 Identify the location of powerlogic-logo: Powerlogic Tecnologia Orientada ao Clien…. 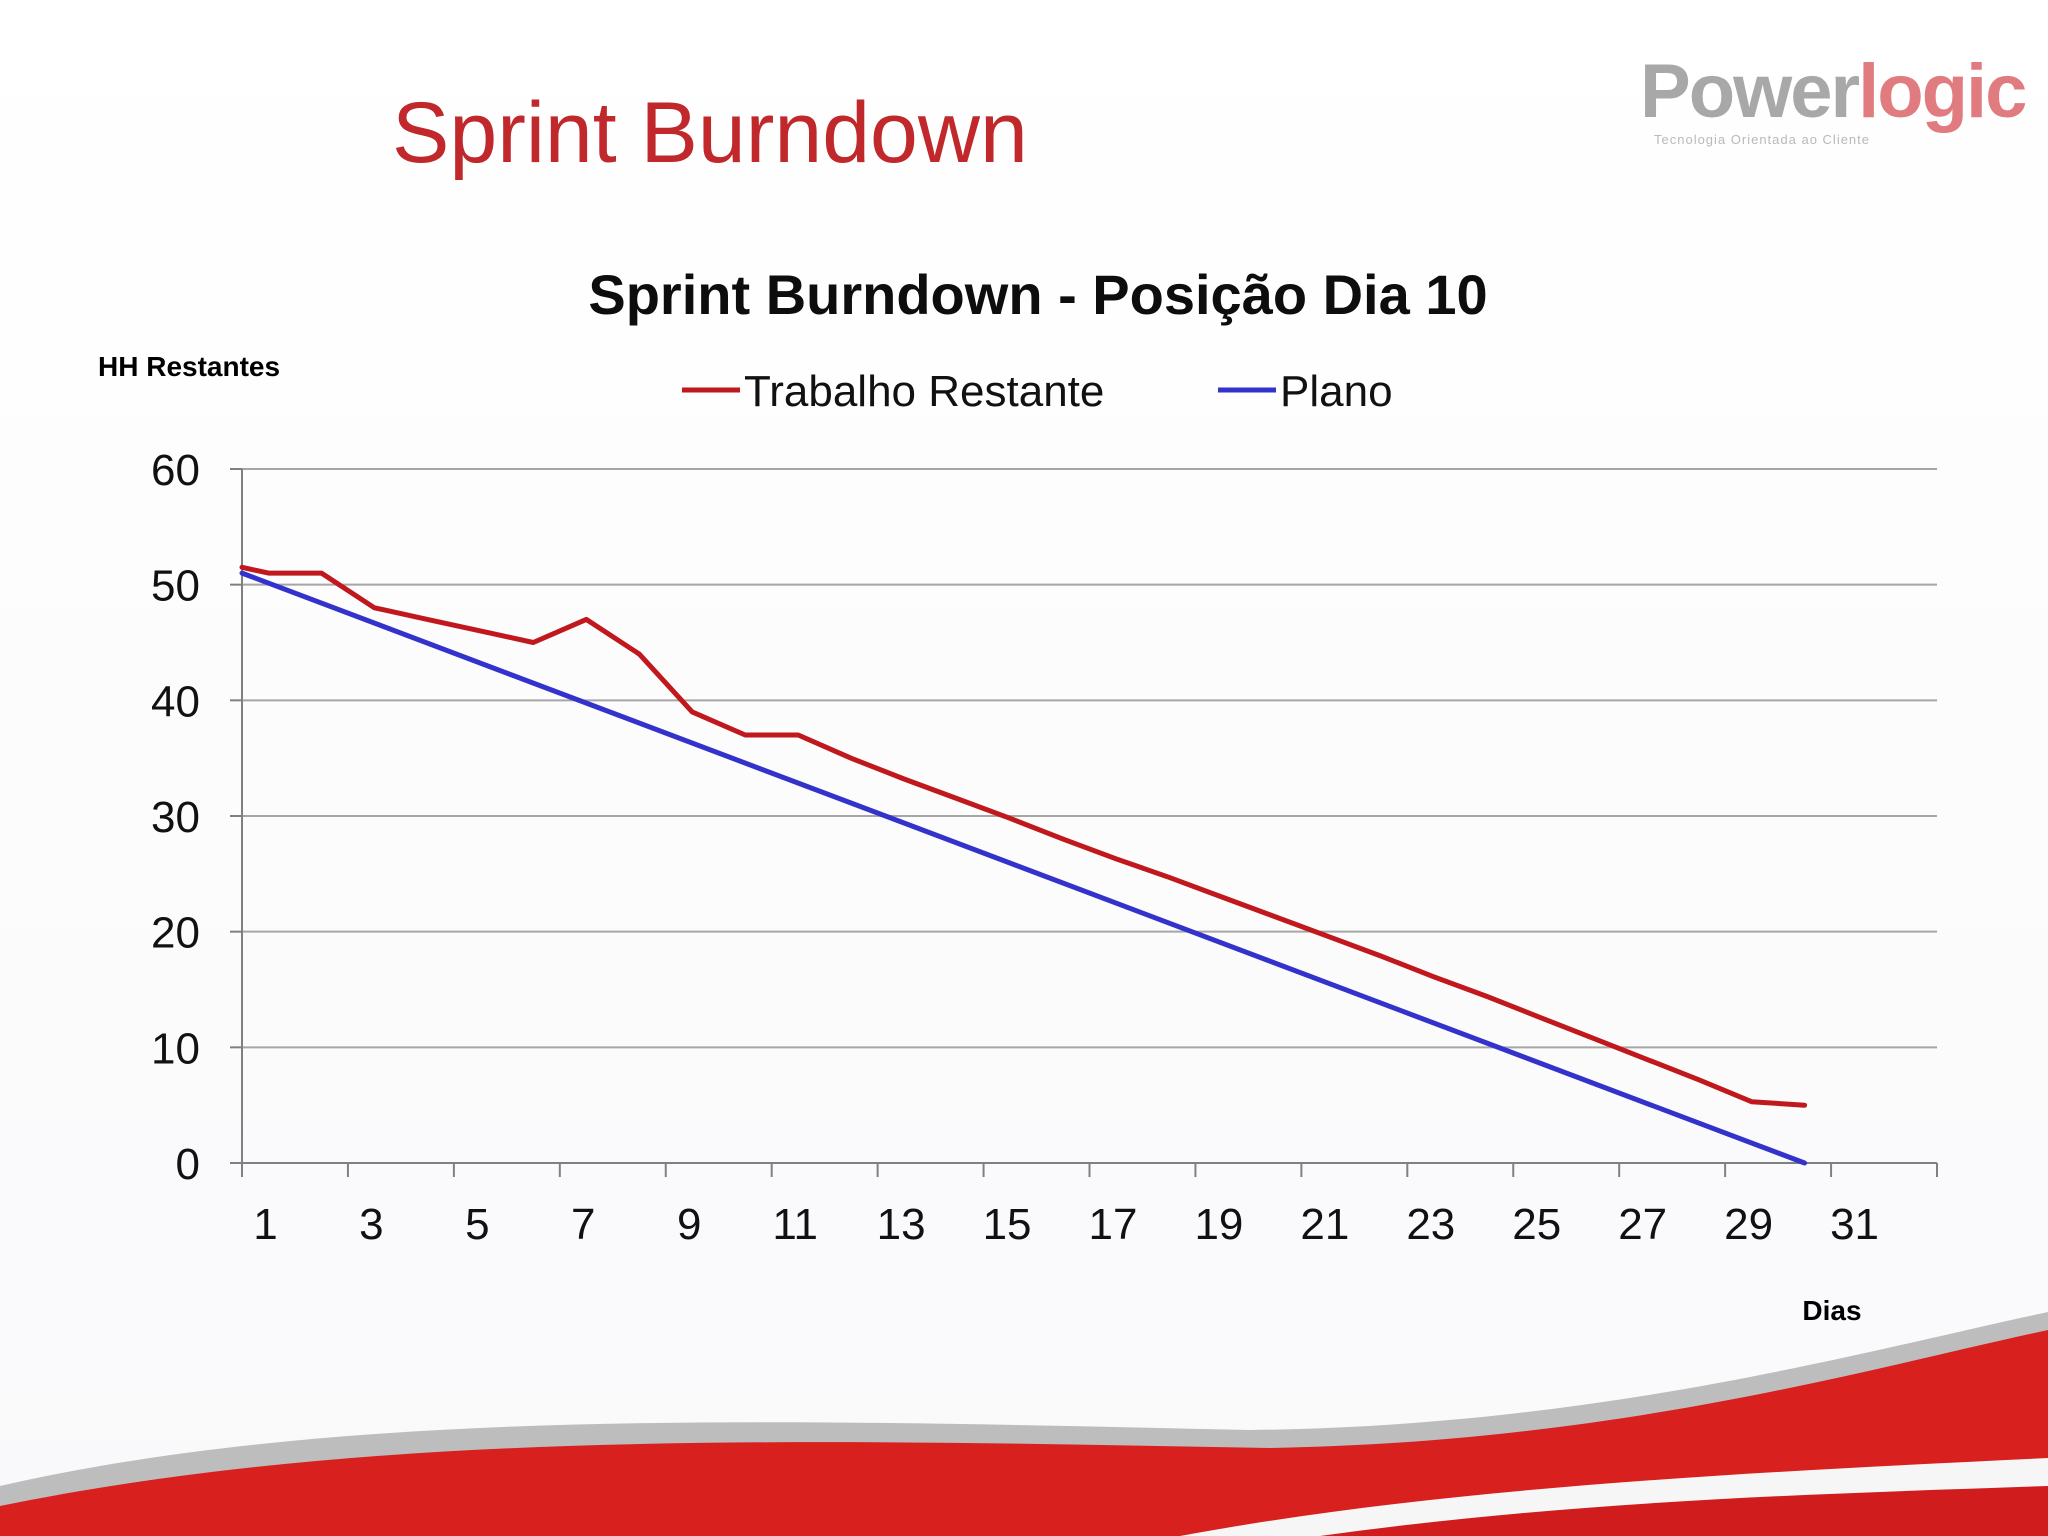
(1833, 100).